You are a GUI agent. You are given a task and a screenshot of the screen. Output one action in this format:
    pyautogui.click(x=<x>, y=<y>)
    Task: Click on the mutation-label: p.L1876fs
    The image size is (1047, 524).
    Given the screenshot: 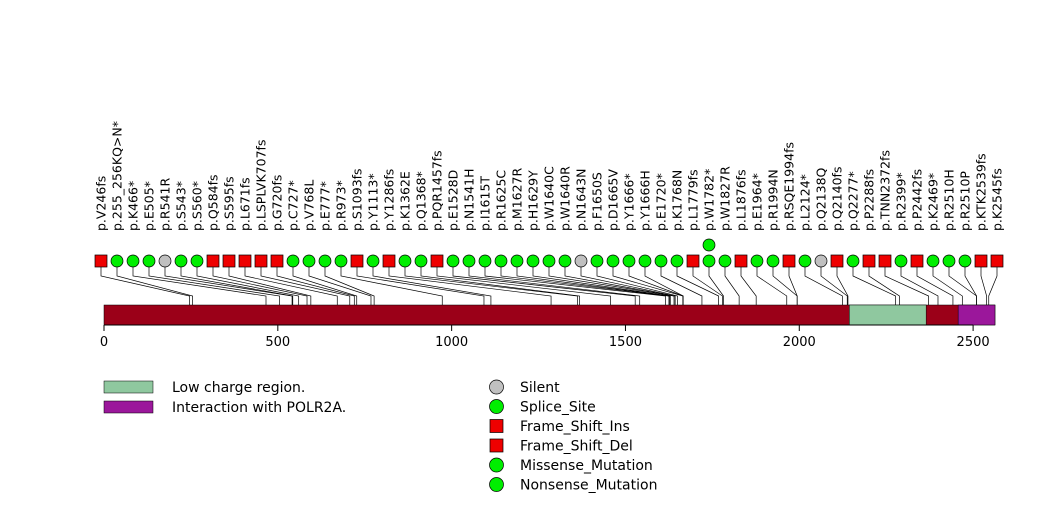 What is the action you would take?
    pyautogui.click(x=741, y=200)
    